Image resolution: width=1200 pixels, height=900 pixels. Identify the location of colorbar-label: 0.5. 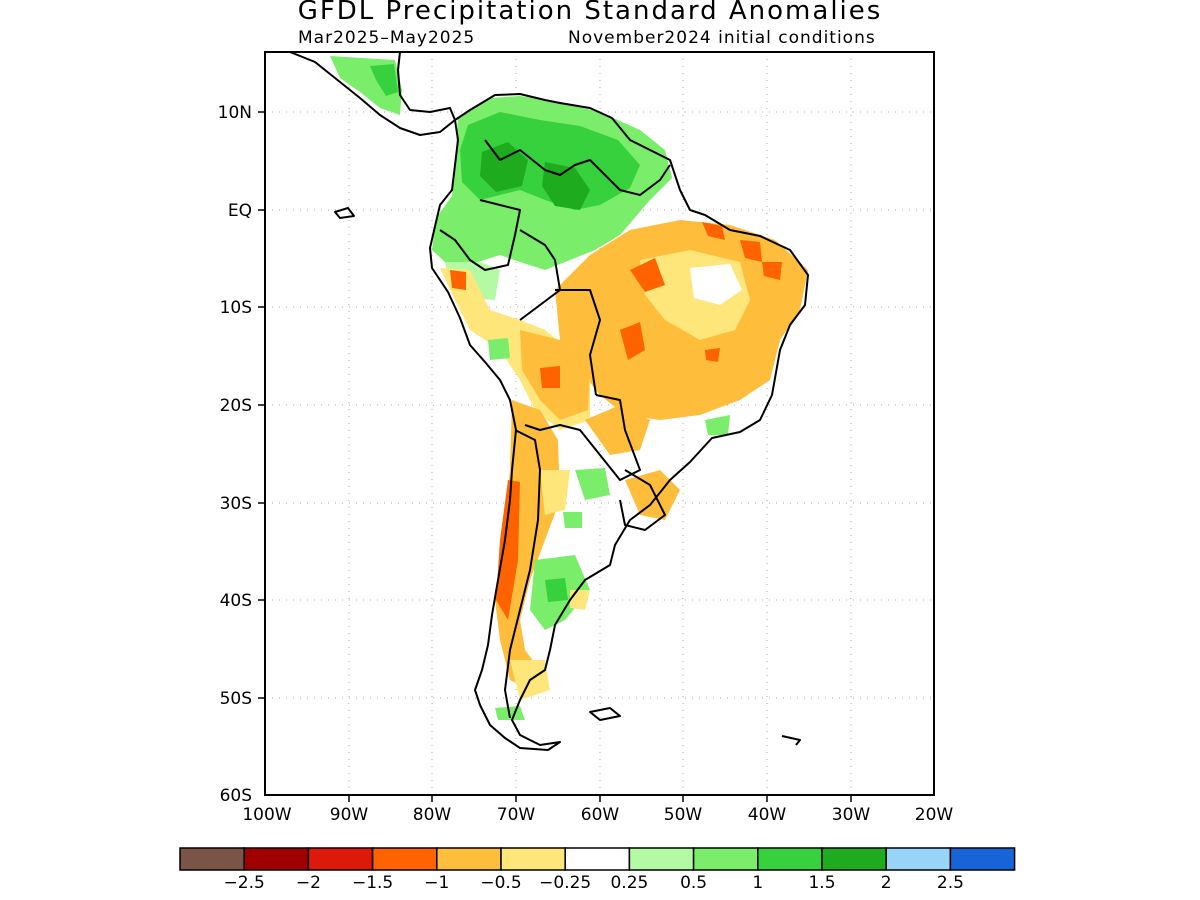
(693, 883).